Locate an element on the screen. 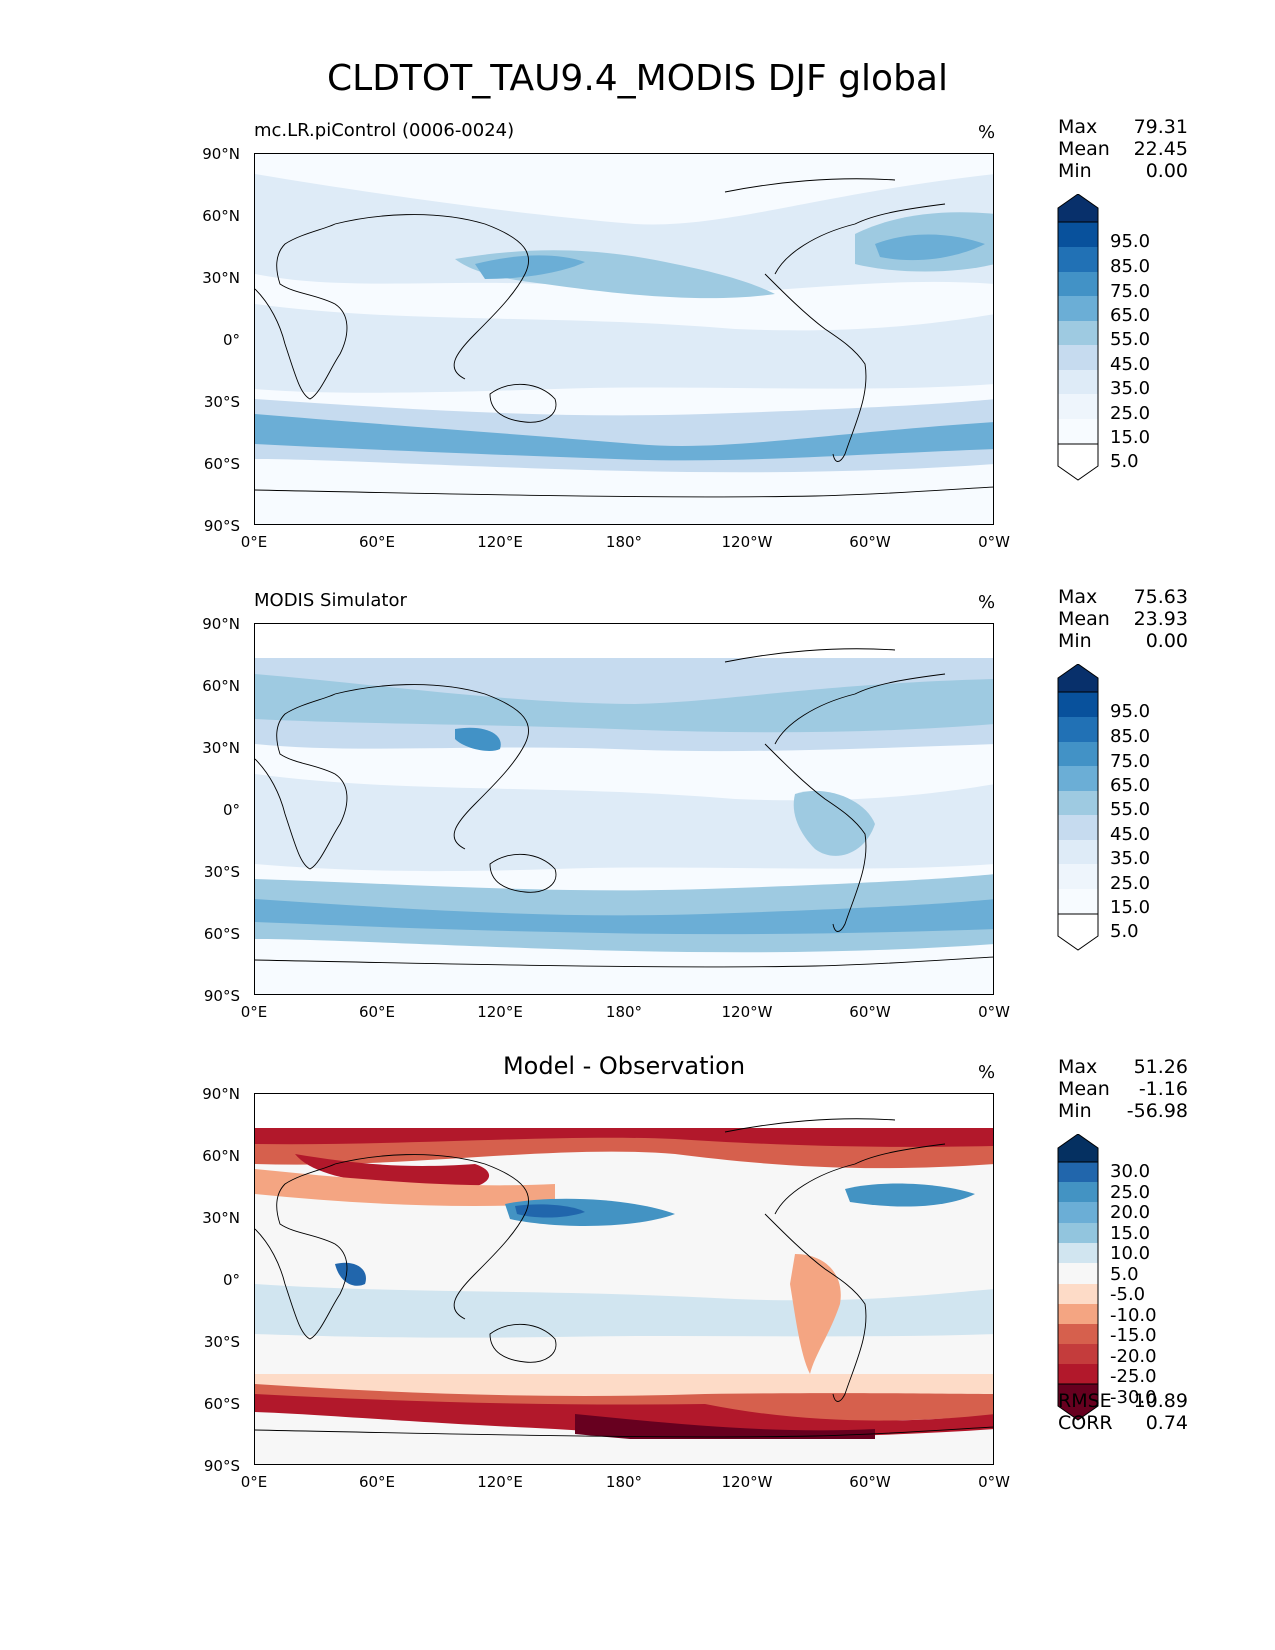 This screenshot has width=1275, height=1650. stat-value-rmse: 10.89 is located at coordinates (1160, 1401).